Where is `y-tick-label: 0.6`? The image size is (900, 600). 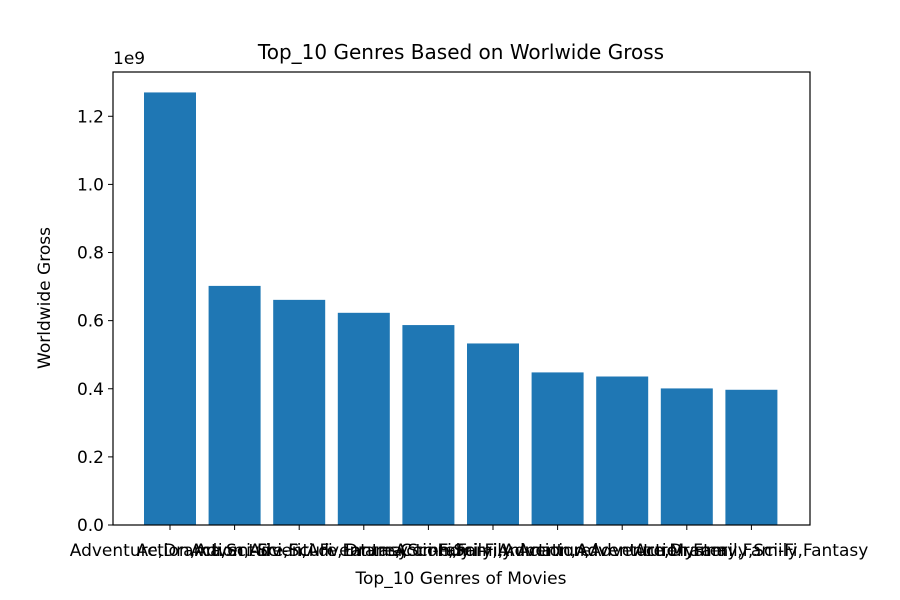 y-tick-label: 0.6 is located at coordinates (90, 322).